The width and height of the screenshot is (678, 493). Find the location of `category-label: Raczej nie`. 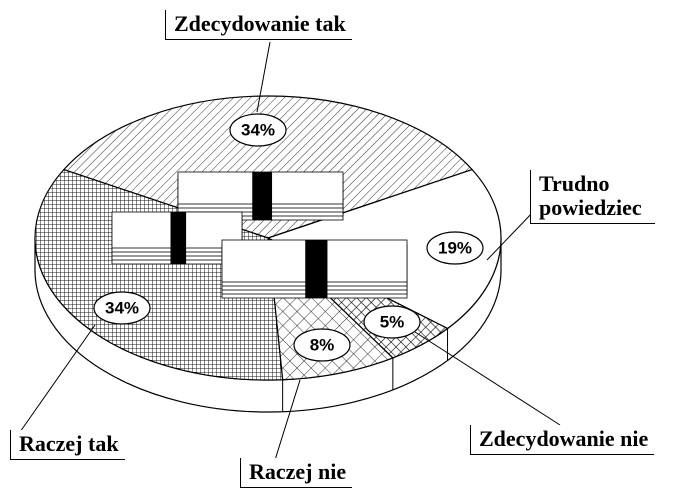

category-label: Raczej nie is located at coordinates (296, 473).